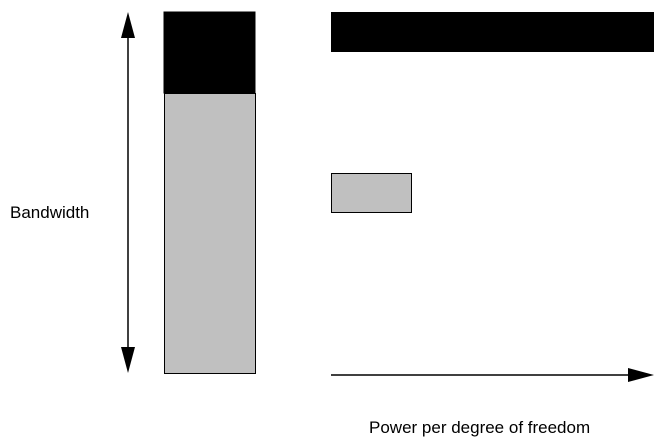 The image size is (657, 444). Describe the element at coordinates (50, 212) in the screenshot. I see `bandwidth-axis-label: Bandwidth` at that location.